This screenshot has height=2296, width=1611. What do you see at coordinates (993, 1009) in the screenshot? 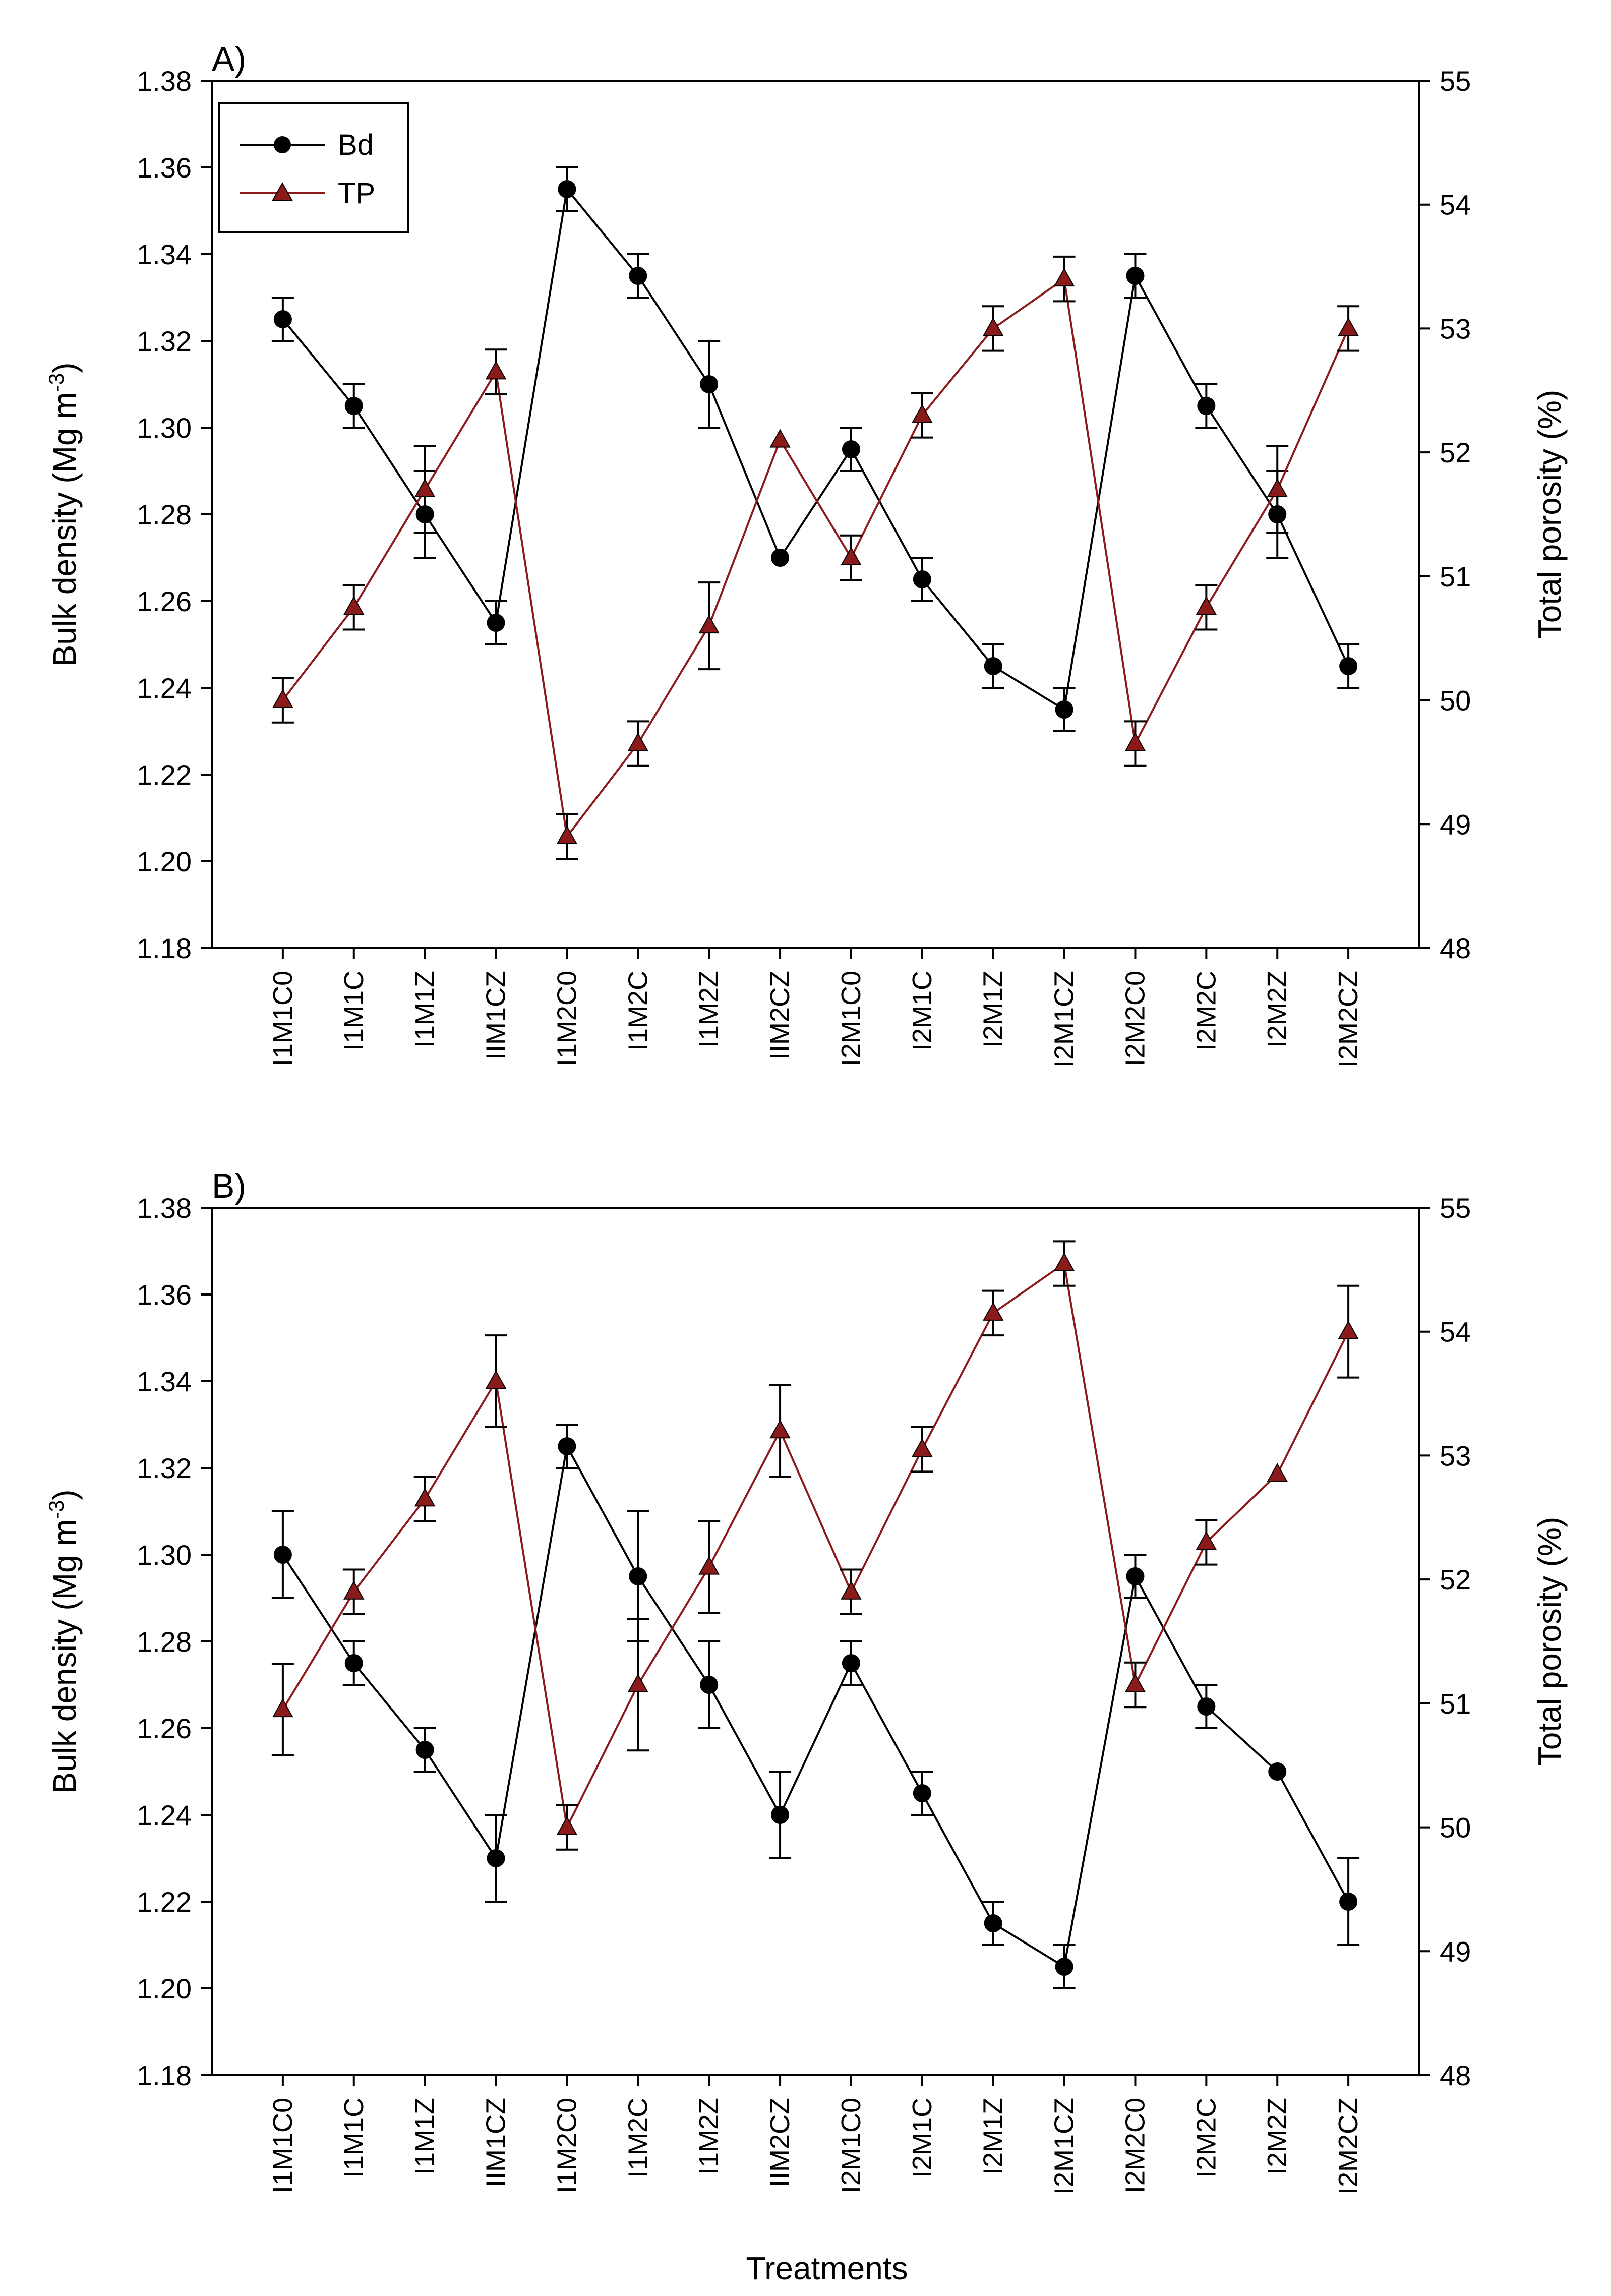
I see `x-tick-label: I2M1Z` at bounding box center [993, 1009].